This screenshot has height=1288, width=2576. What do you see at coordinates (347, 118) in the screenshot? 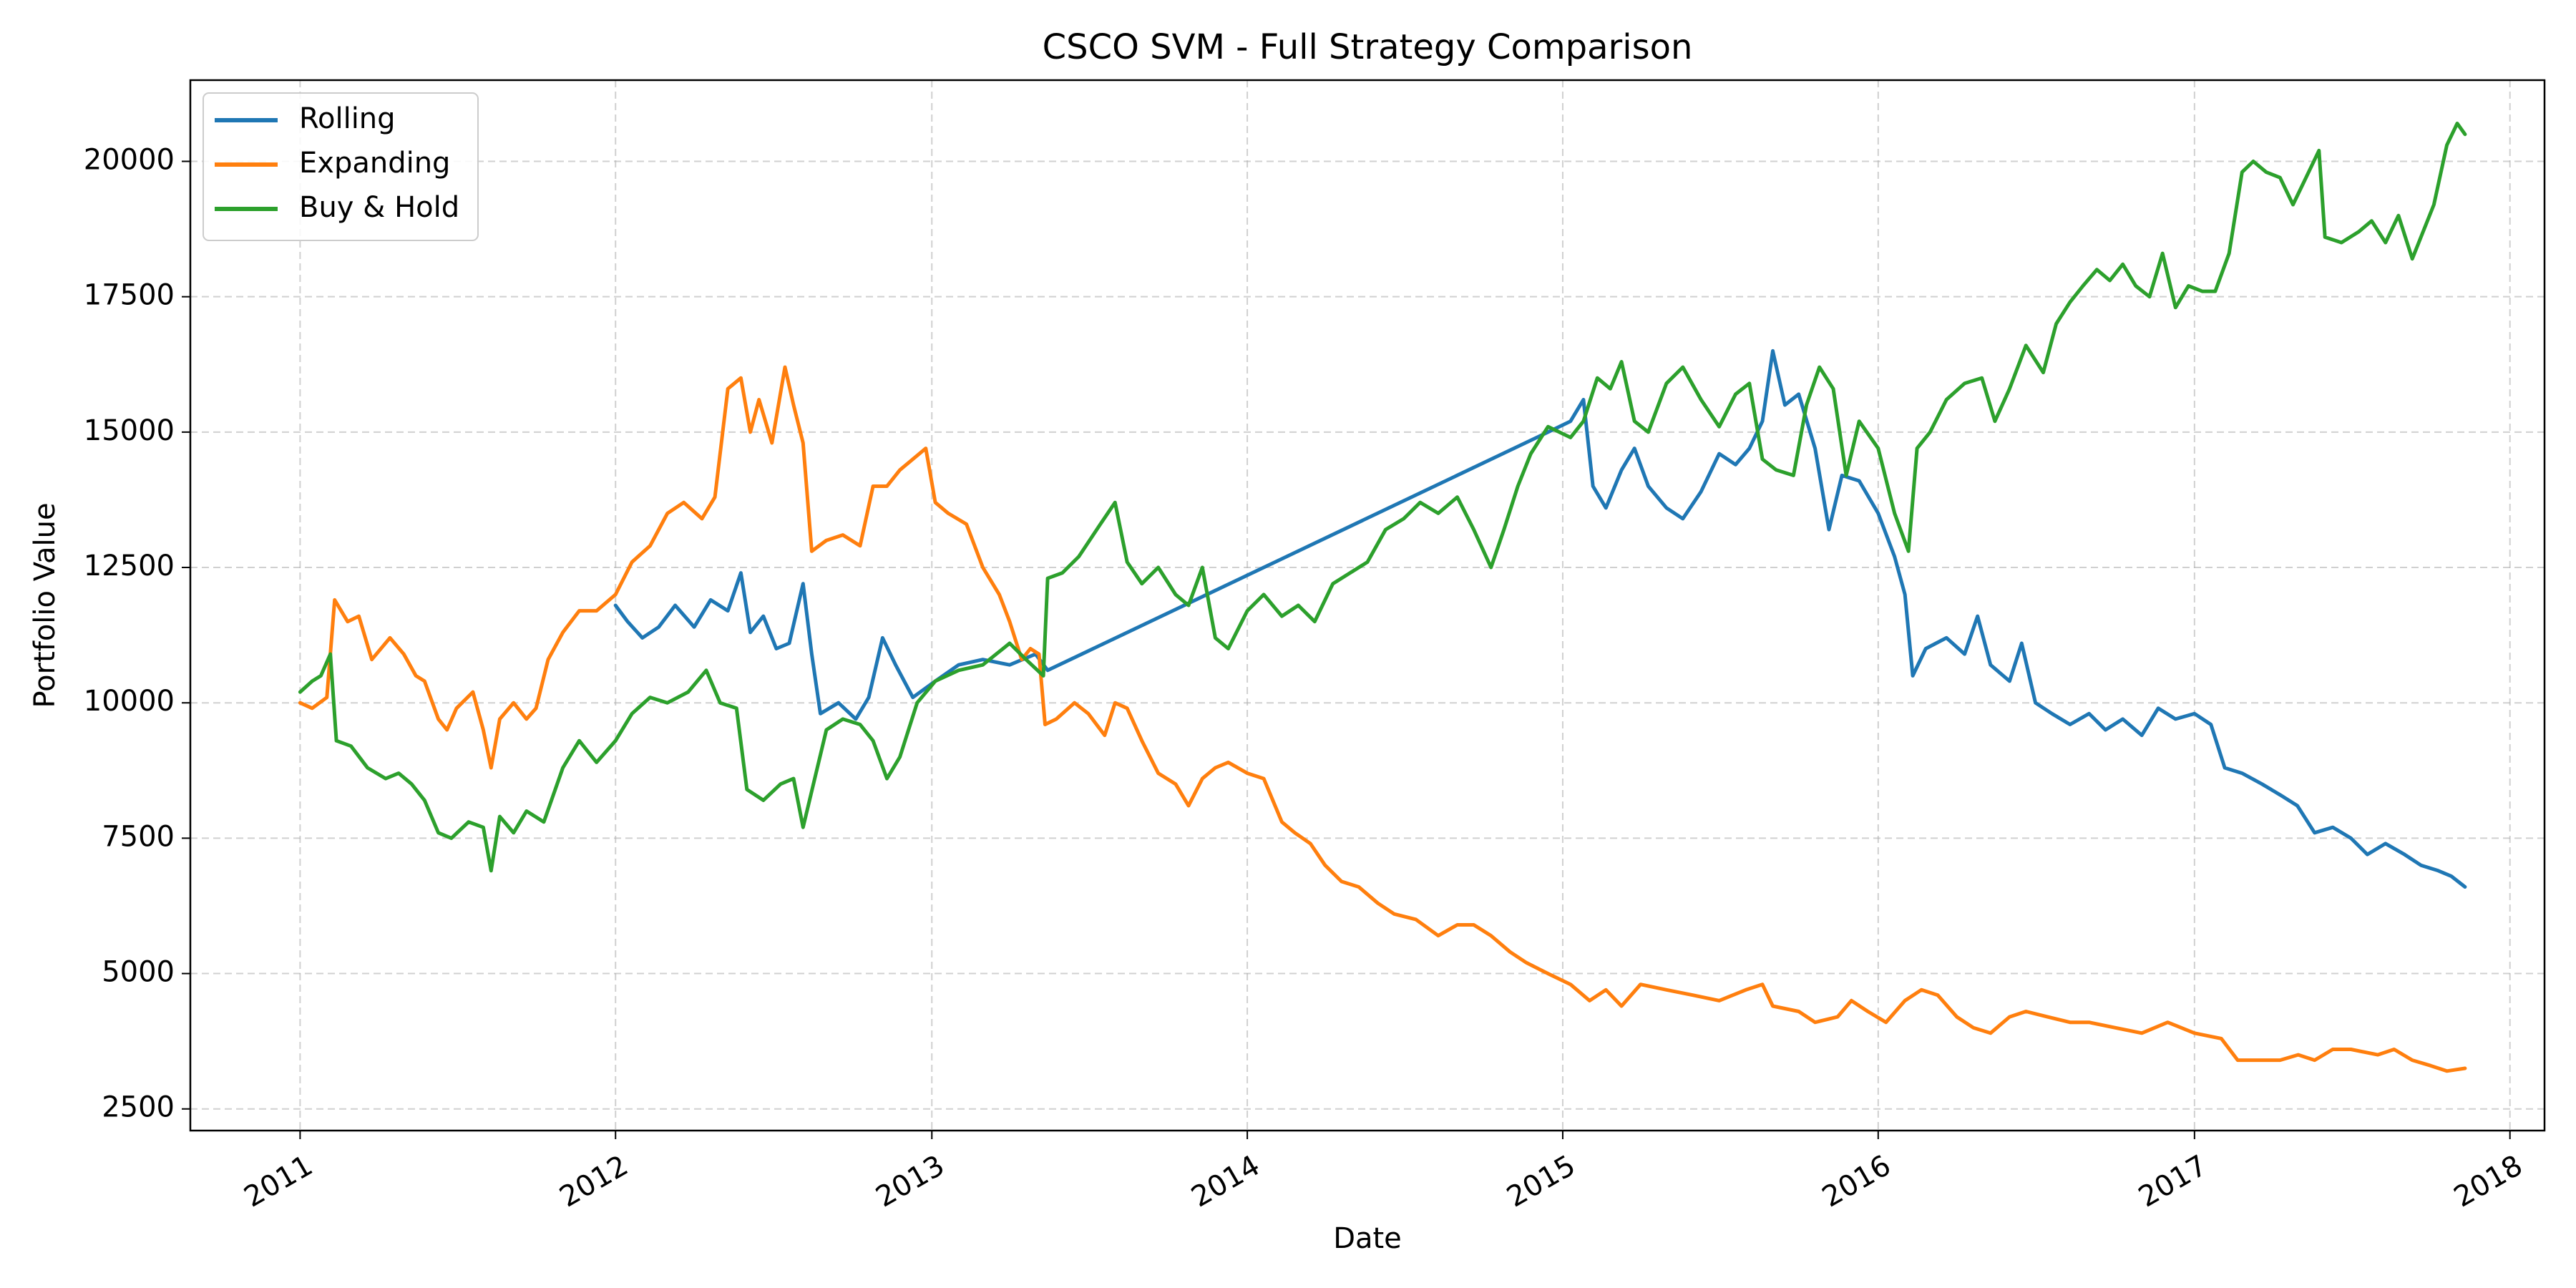
I see `legend-label: Rolling` at bounding box center [347, 118].